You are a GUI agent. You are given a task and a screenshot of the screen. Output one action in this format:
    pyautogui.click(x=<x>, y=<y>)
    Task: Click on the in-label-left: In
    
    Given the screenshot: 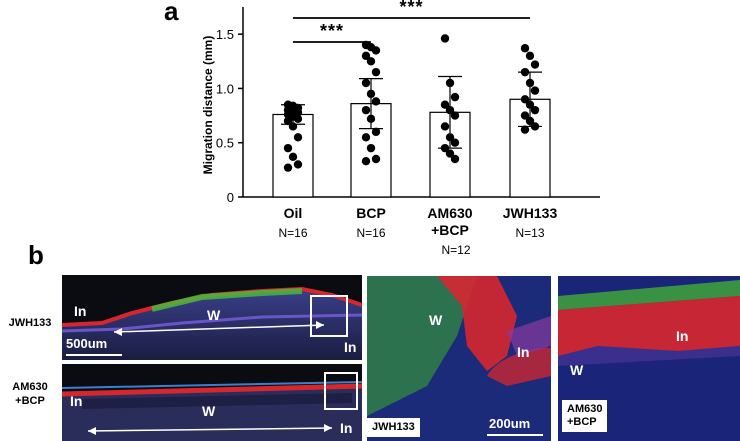 What is the action you would take?
    pyautogui.click(x=80, y=311)
    